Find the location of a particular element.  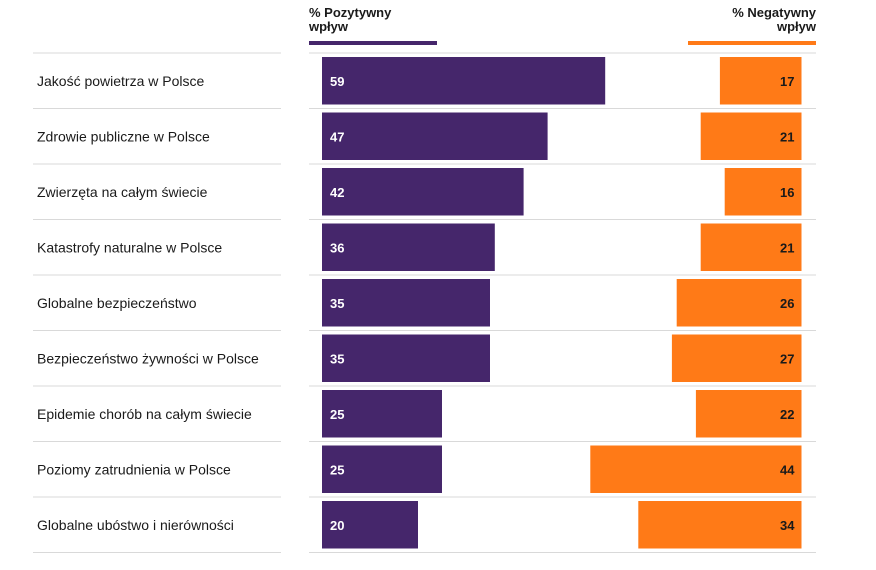

category-label: Epidemie chorób na całym świecie is located at coordinates (144, 414).